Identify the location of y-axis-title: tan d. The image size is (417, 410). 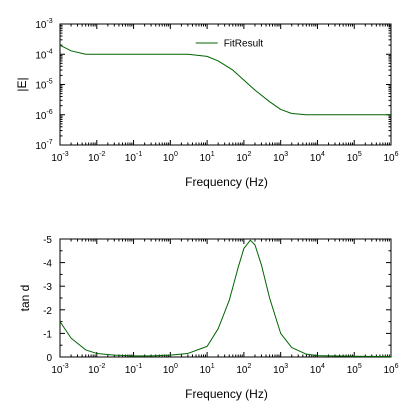
(25, 298).